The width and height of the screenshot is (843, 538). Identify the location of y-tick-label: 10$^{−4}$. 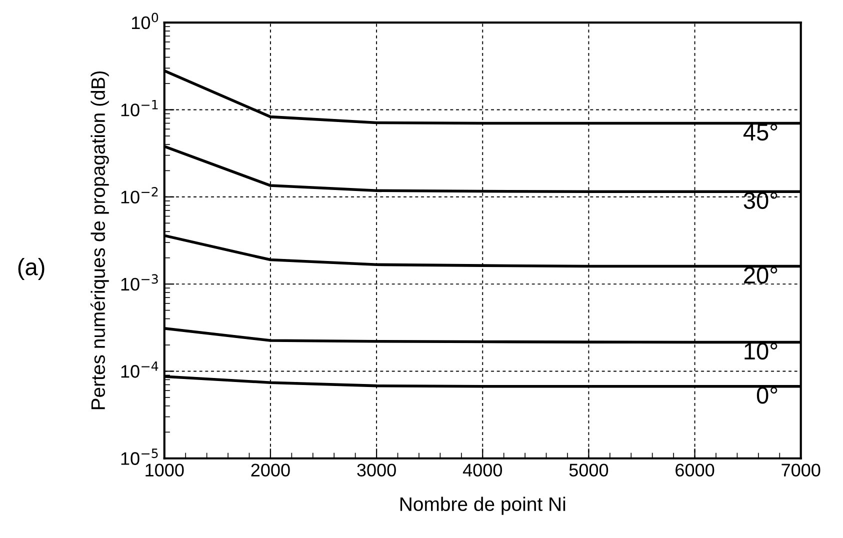
(139, 370).